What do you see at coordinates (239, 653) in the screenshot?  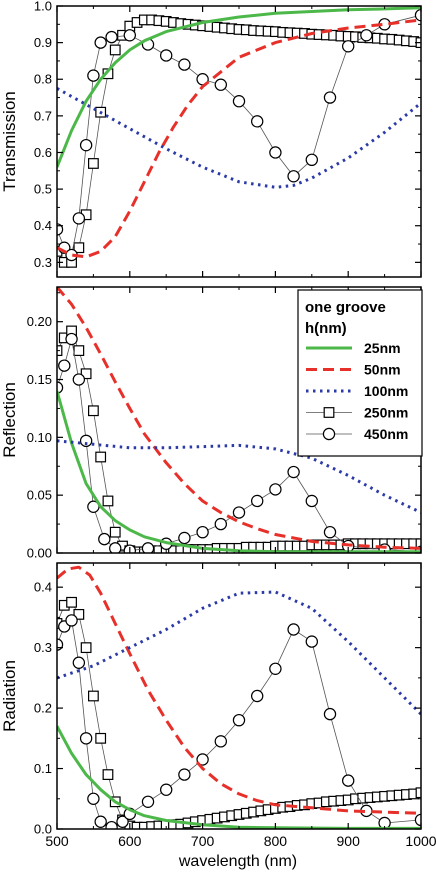 I see `series-line-100nm` at bounding box center [239, 653].